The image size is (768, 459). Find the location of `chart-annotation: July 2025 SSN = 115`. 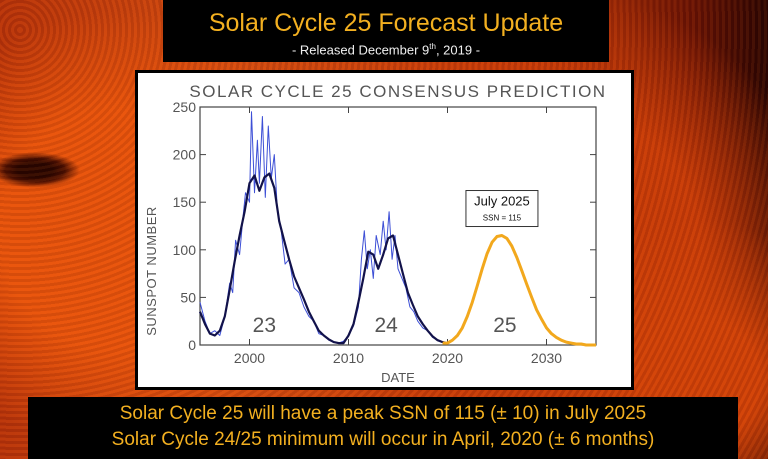

chart-annotation: July 2025 SSN = 115 is located at coordinates (502, 209).